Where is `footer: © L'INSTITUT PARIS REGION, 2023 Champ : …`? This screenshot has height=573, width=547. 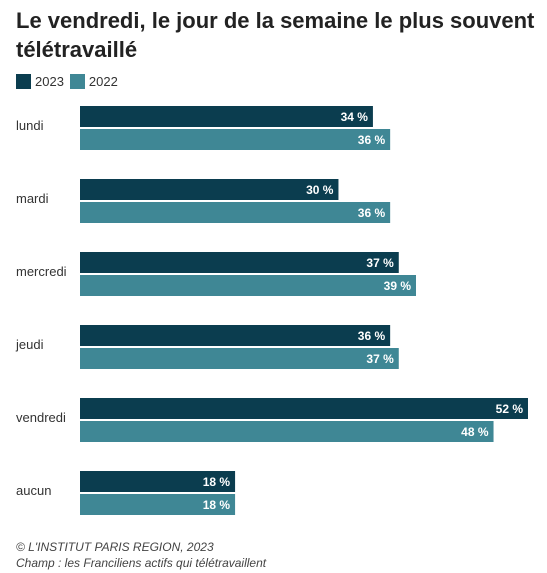
footer: © L'INSTITUT PARIS REGION, 2023 Champ : … is located at coordinates (141, 555).